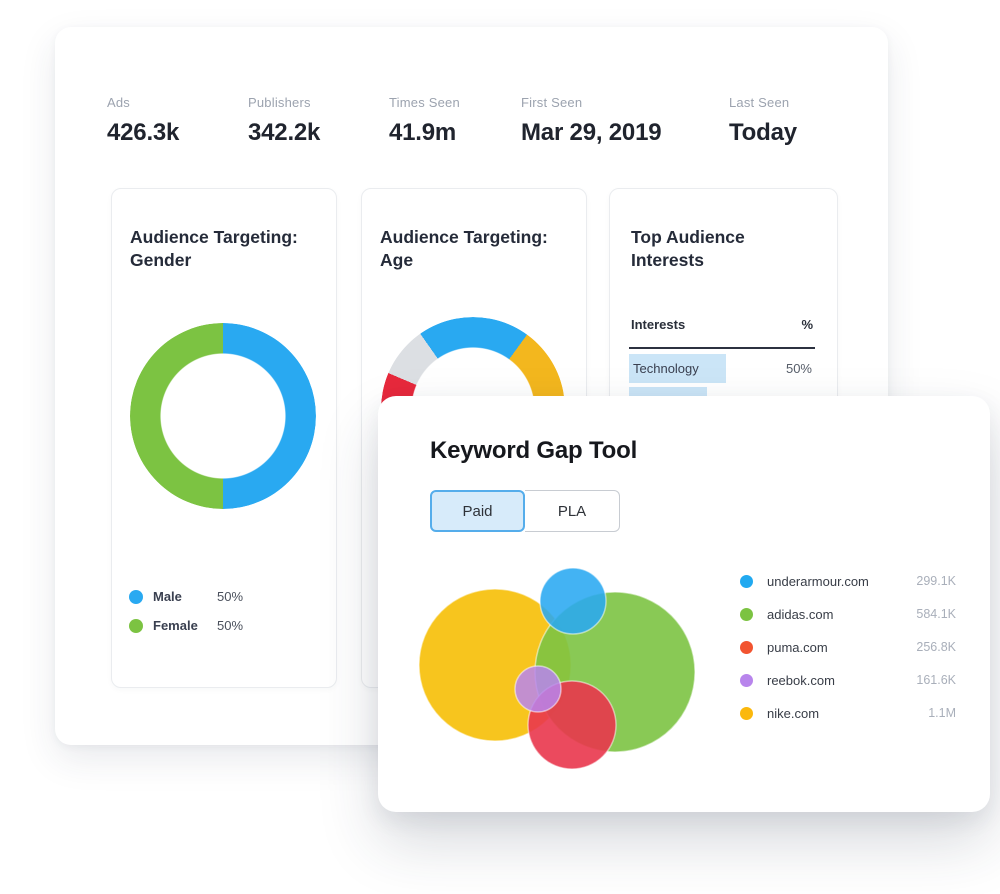  Describe the element at coordinates (848, 614) in the screenshot. I see `legend-item-adidas: adidas.com 584.1K` at that location.